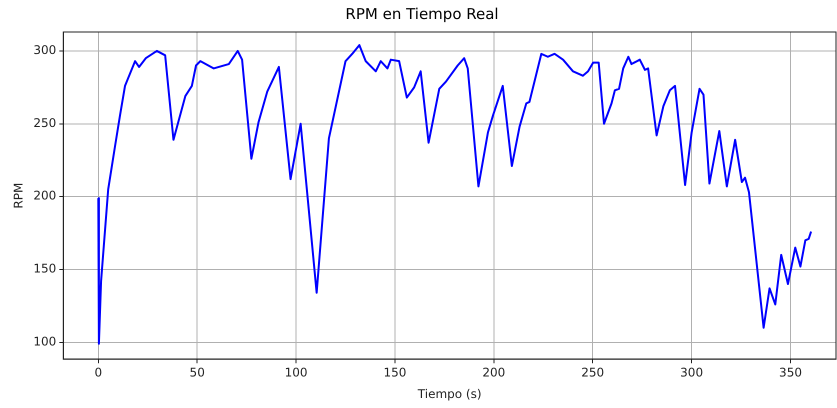 The image size is (837, 408). Describe the element at coordinates (44, 269) in the screenshot. I see `y-tick-label: 150` at that location.